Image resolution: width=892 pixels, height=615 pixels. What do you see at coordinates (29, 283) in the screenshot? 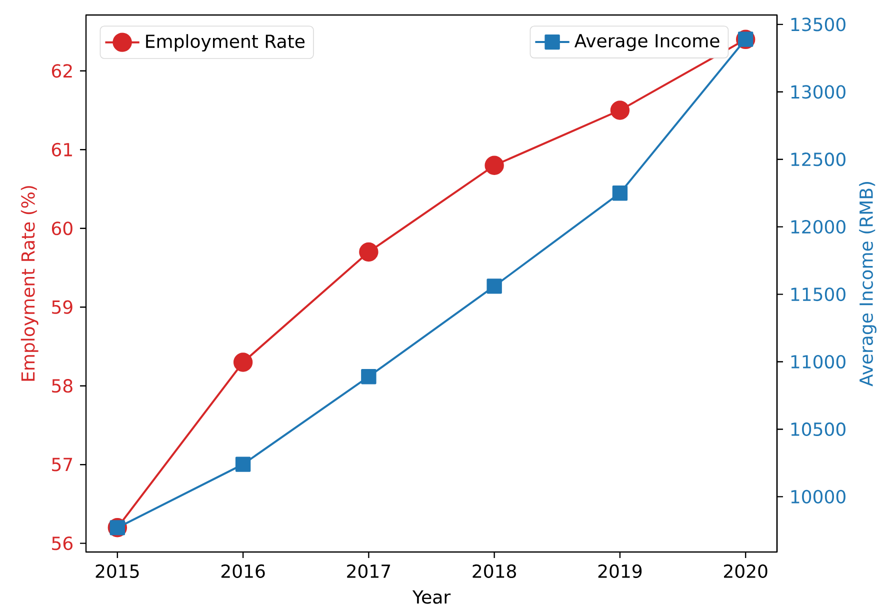
I see `y-axis-title: Employment Rate (%)` at bounding box center [29, 283].